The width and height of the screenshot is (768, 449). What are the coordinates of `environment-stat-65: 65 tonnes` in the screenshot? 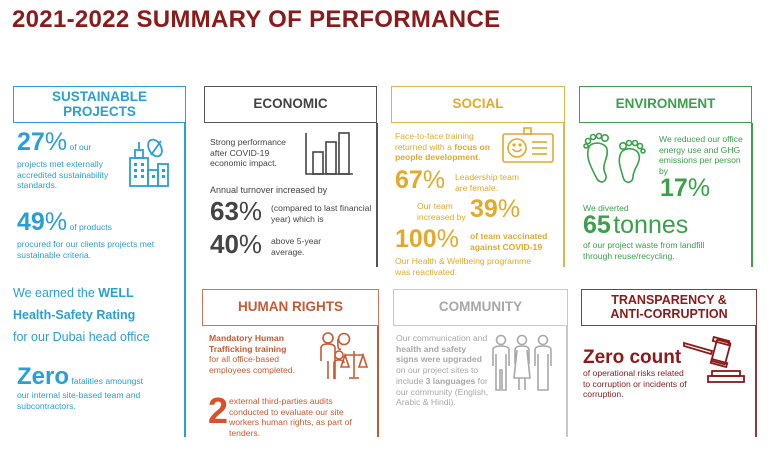 It's located at (636, 225).